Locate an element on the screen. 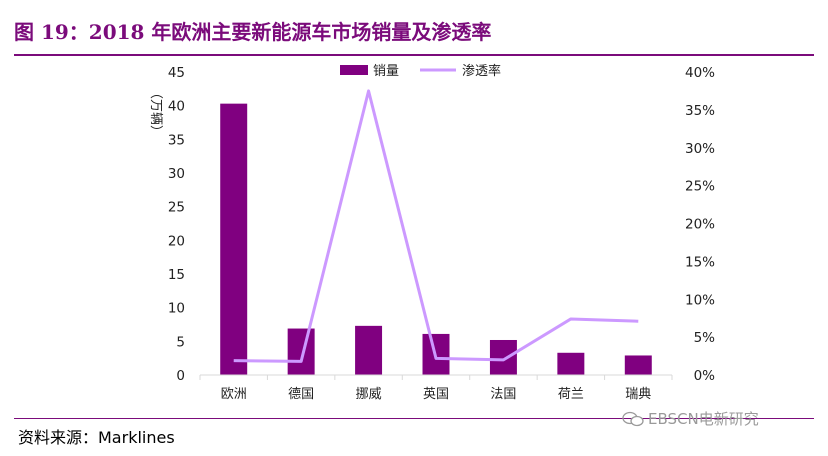 The height and width of the screenshot is (456, 828). left-tick-label: 20 is located at coordinates (176, 241).